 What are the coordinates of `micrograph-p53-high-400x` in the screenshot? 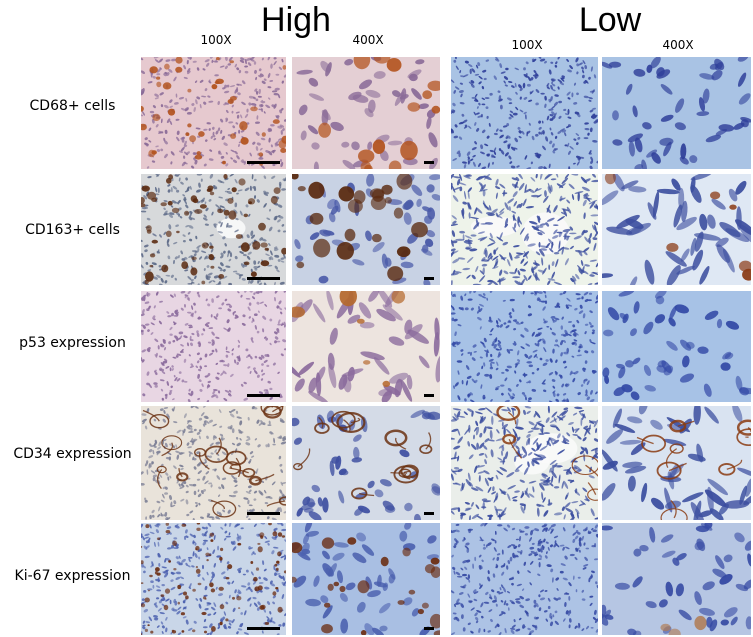 It's located at (366, 346).